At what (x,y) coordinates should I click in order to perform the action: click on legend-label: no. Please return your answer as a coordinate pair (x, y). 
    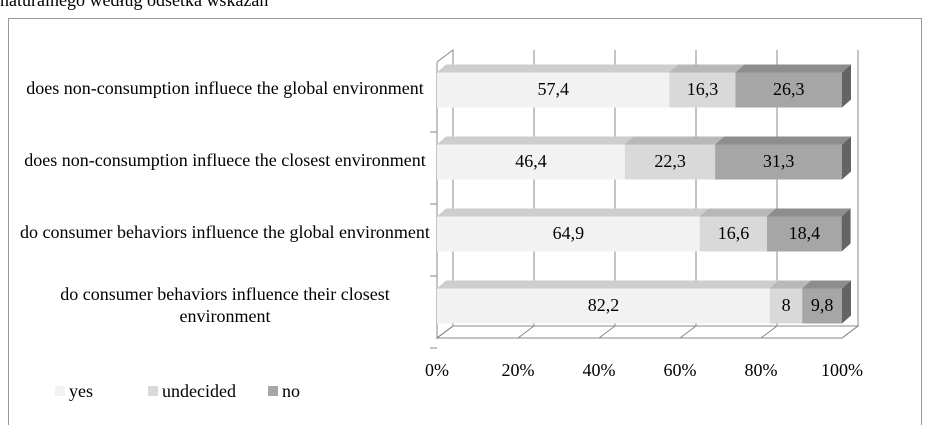
    Looking at the image, I should click on (291, 391).